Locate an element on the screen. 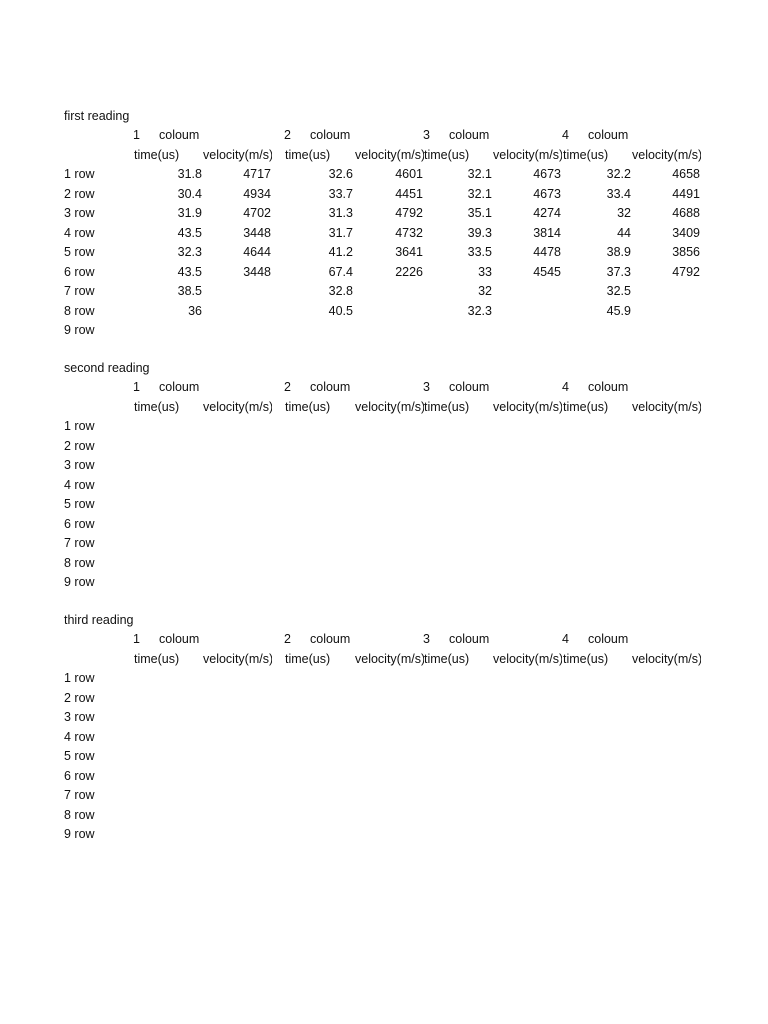  table-cell: 36 is located at coordinates (195, 310).